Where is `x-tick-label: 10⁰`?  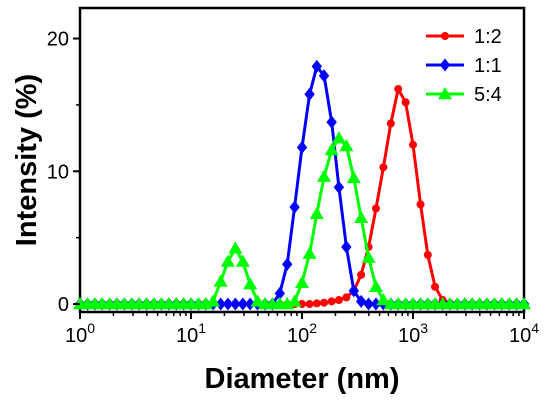
x-tick-label: 10⁰ is located at coordinates (80, 333).